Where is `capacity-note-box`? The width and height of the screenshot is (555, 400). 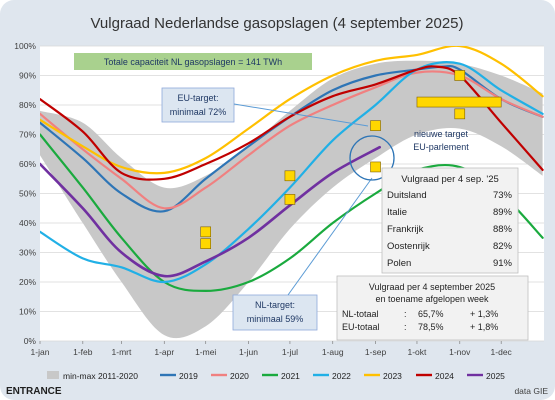 capacity-note-box is located at coordinates (193, 61).